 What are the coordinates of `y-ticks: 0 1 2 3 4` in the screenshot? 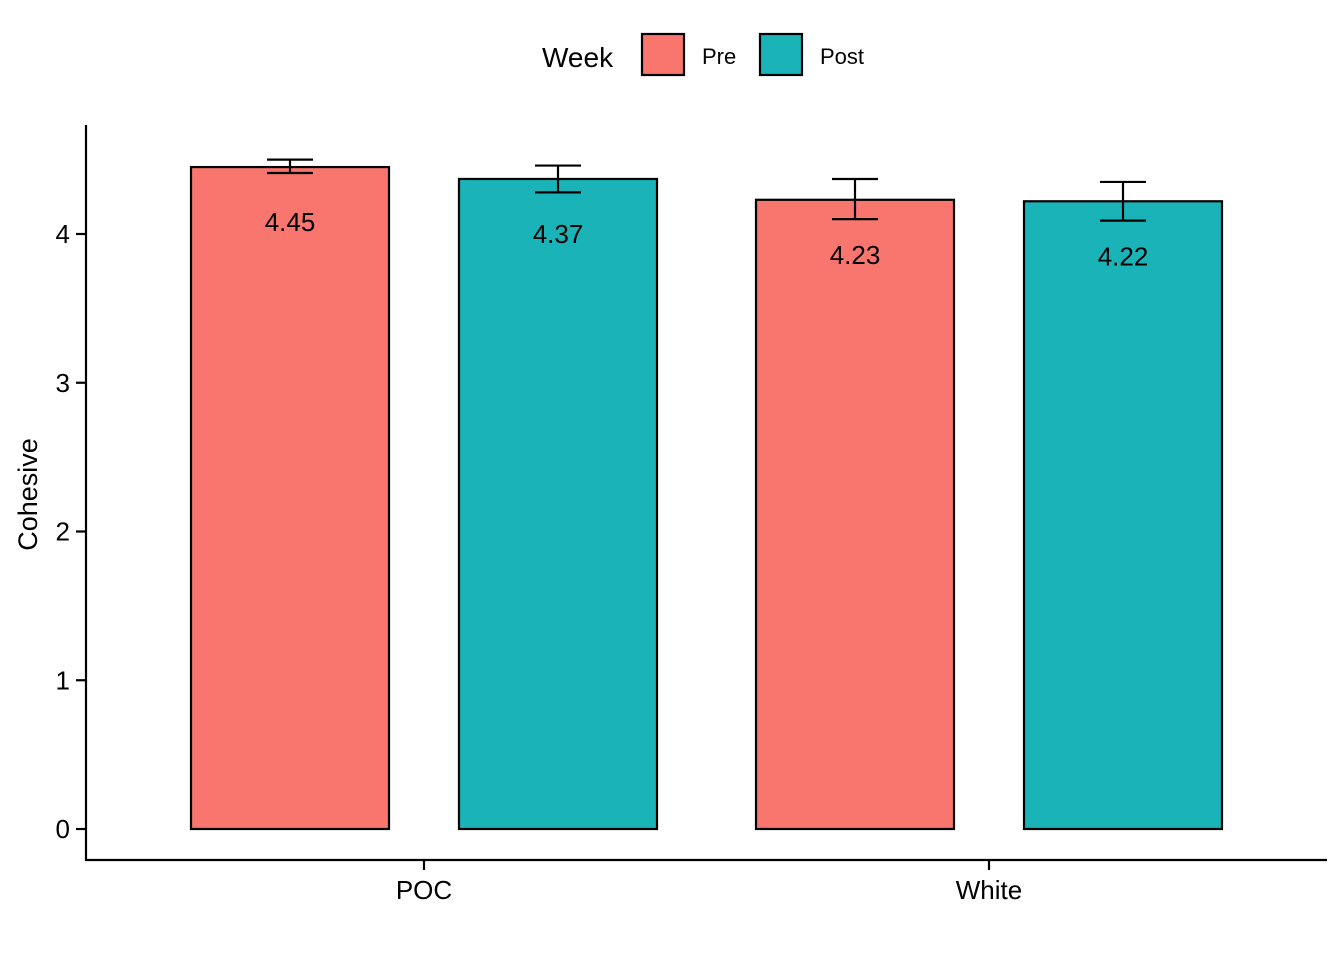 It's located at (71, 531).